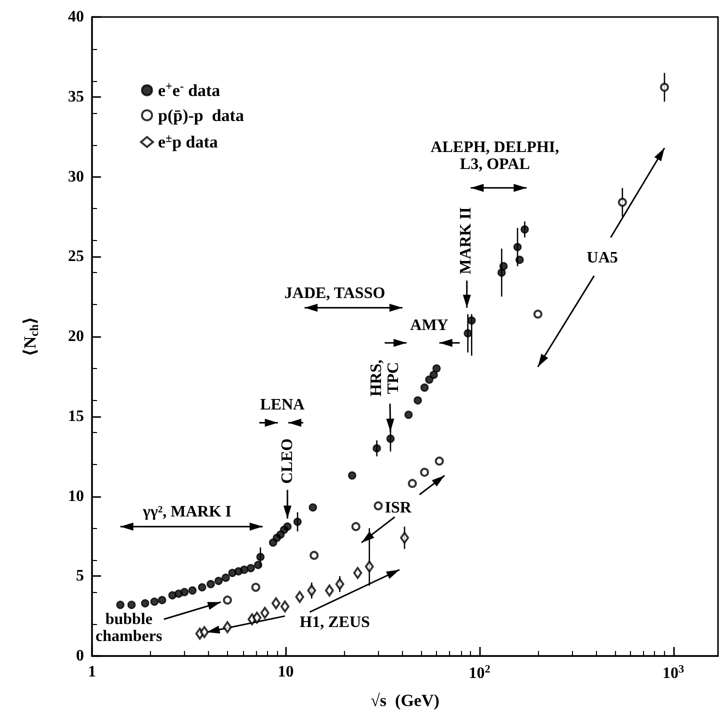 This screenshot has height=718, width=728. What do you see at coordinates (385, 378) in the screenshot?
I see `annotation: HRS, TPC` at bounding box center [385, 378].